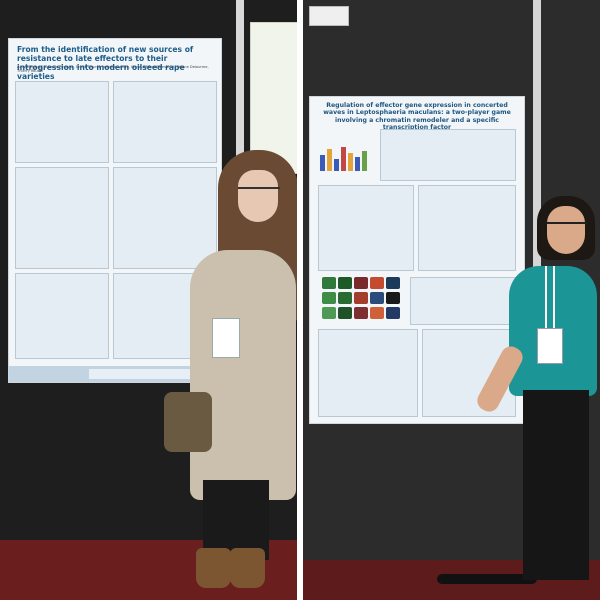 This screenshot has width=600, height=600. I want to click on handbag, so click(188, 422).